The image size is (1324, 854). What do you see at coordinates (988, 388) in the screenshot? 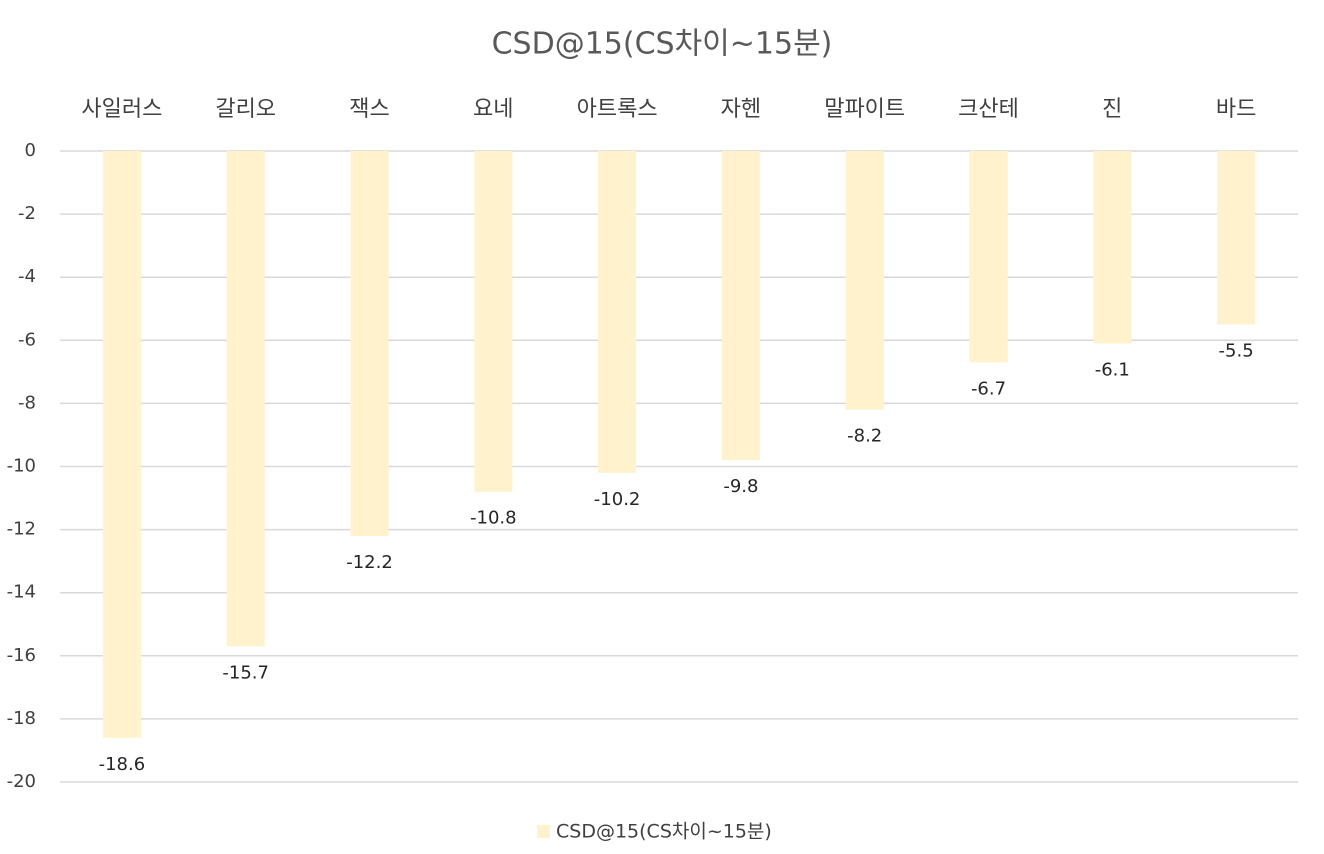
I see `data-label: -6.7` at bounding box center [988, 388].